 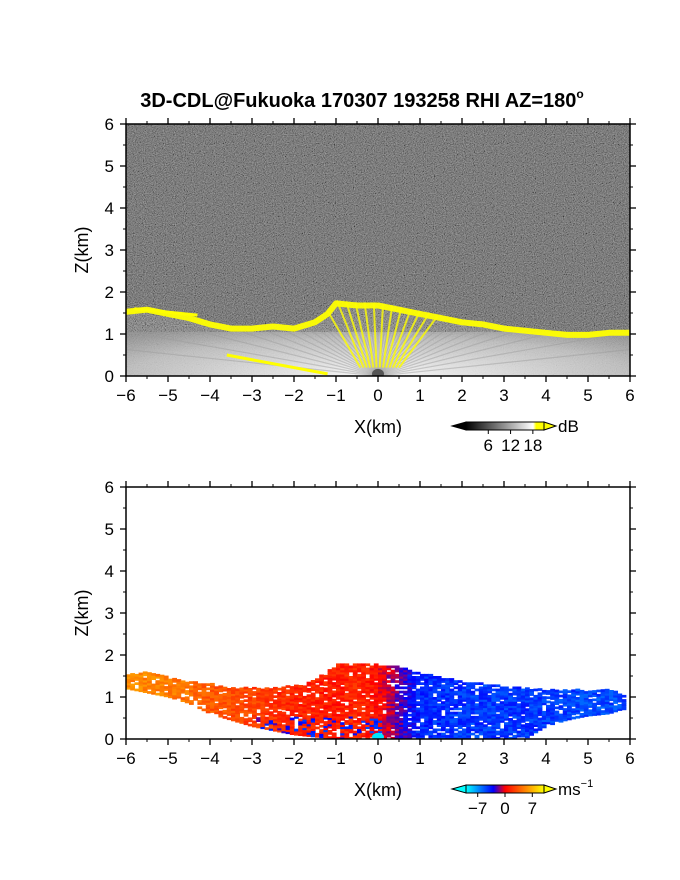 What do you see at coordinates (532, 445) in the screenshot?
I see `snr-colorbar-tick-label: 18` at bounding box center [532, 445].